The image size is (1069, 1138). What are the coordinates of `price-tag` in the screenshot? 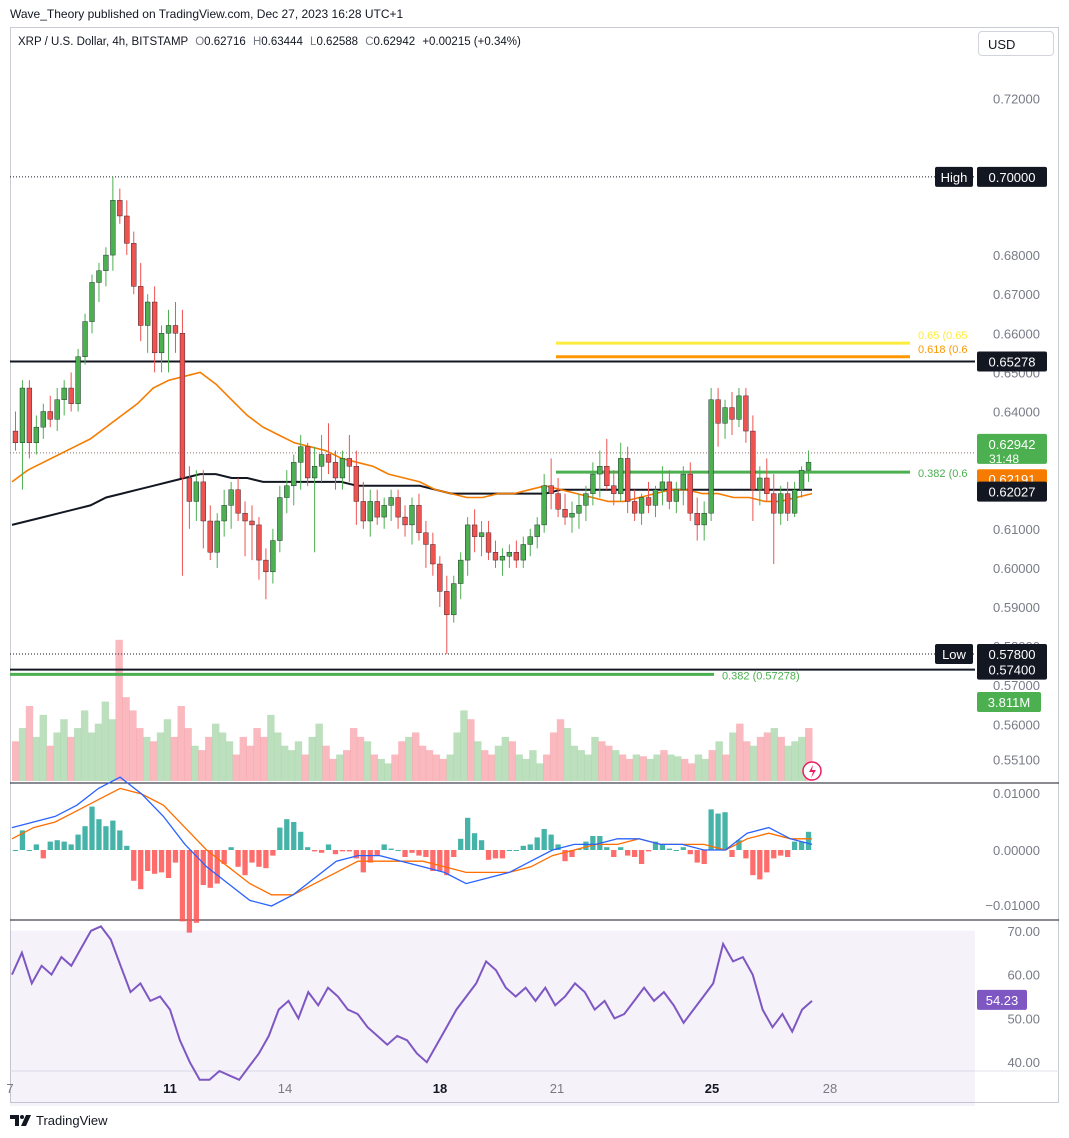 It's located at (1012, 491).